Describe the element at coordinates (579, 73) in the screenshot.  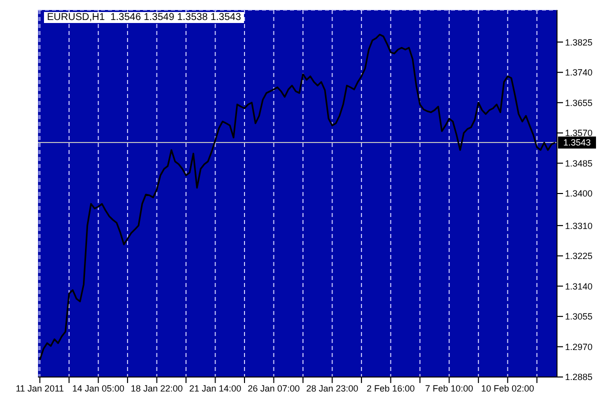
I see `y-tick-label: 1.3740` at that location.